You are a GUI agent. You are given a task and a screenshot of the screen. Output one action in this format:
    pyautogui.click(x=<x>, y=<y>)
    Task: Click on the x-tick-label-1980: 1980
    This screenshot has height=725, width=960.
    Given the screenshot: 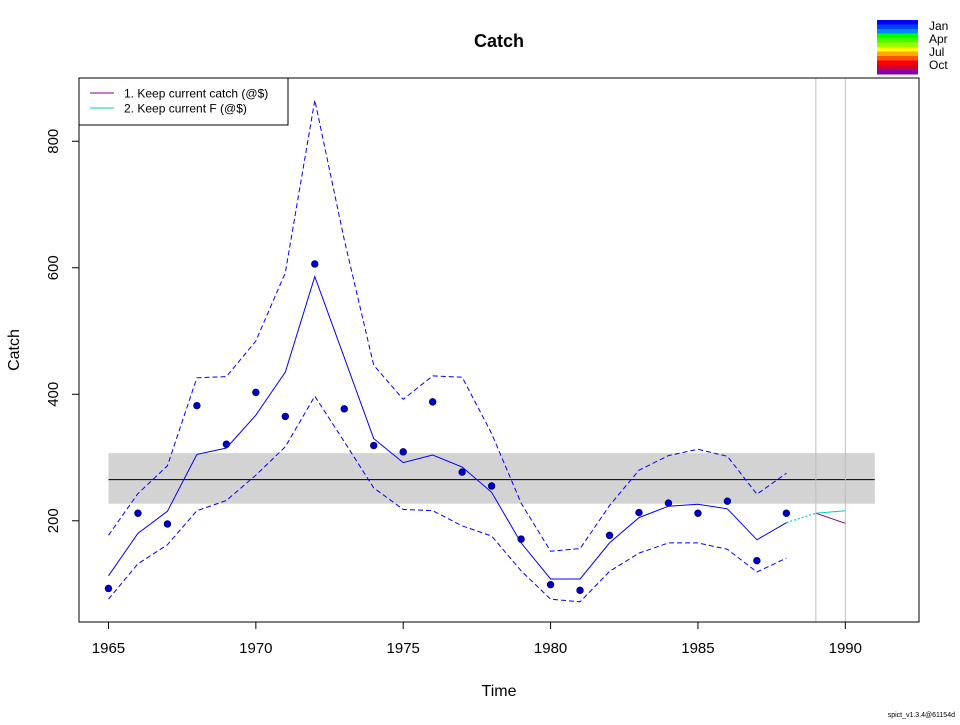 What is the action you would take?
    pyautogui.click(x=550, y=648)
    